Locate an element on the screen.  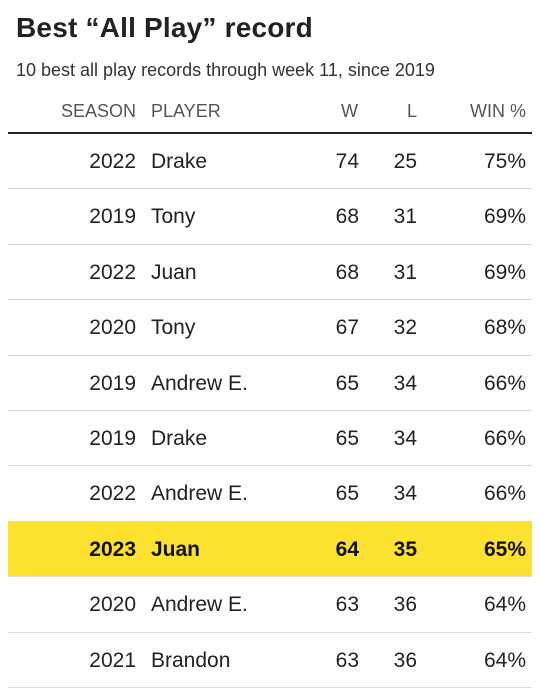
cell-wins: 74 is located at coordinates (347, 161).